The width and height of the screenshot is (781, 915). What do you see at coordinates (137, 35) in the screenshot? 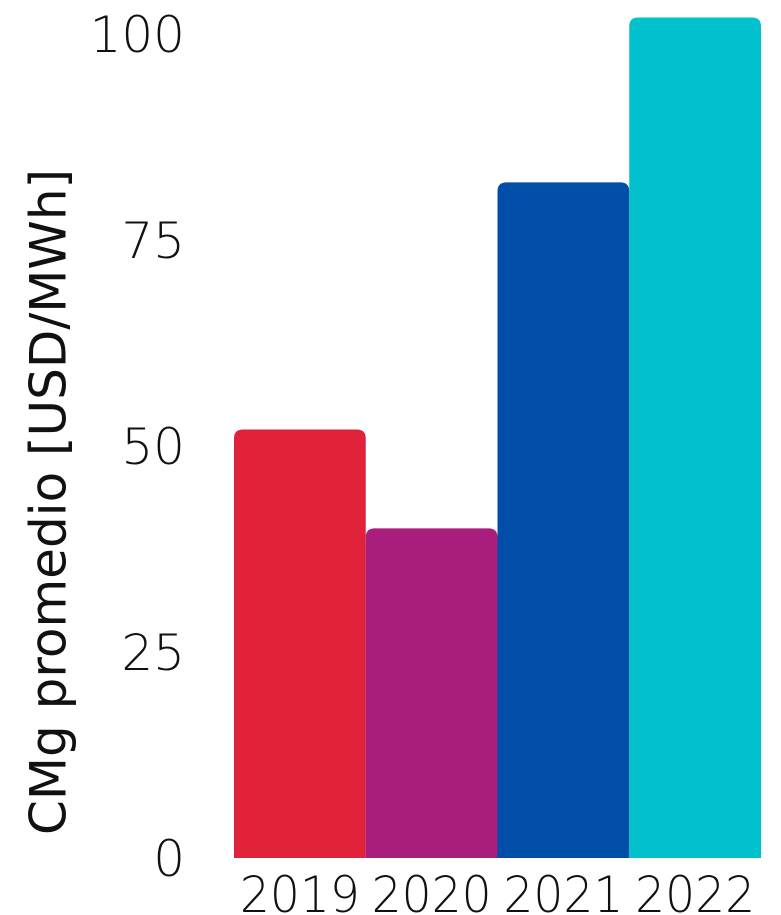
I see `y-tick-label: 100` at bounding box center [137, 35].